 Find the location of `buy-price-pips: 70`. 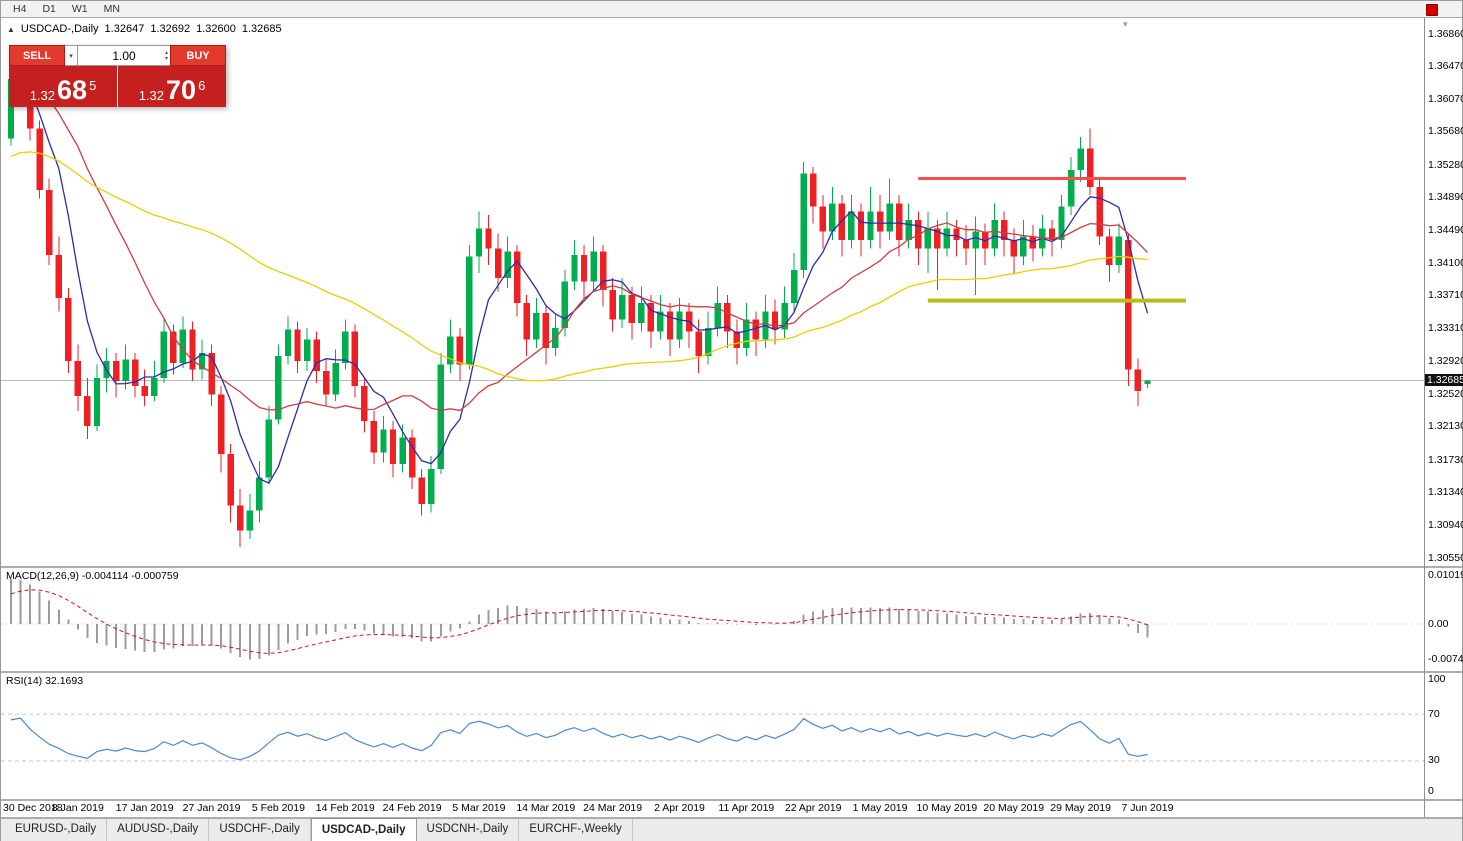

buy-price-pips: 70 is located at coordinates (181, 90).